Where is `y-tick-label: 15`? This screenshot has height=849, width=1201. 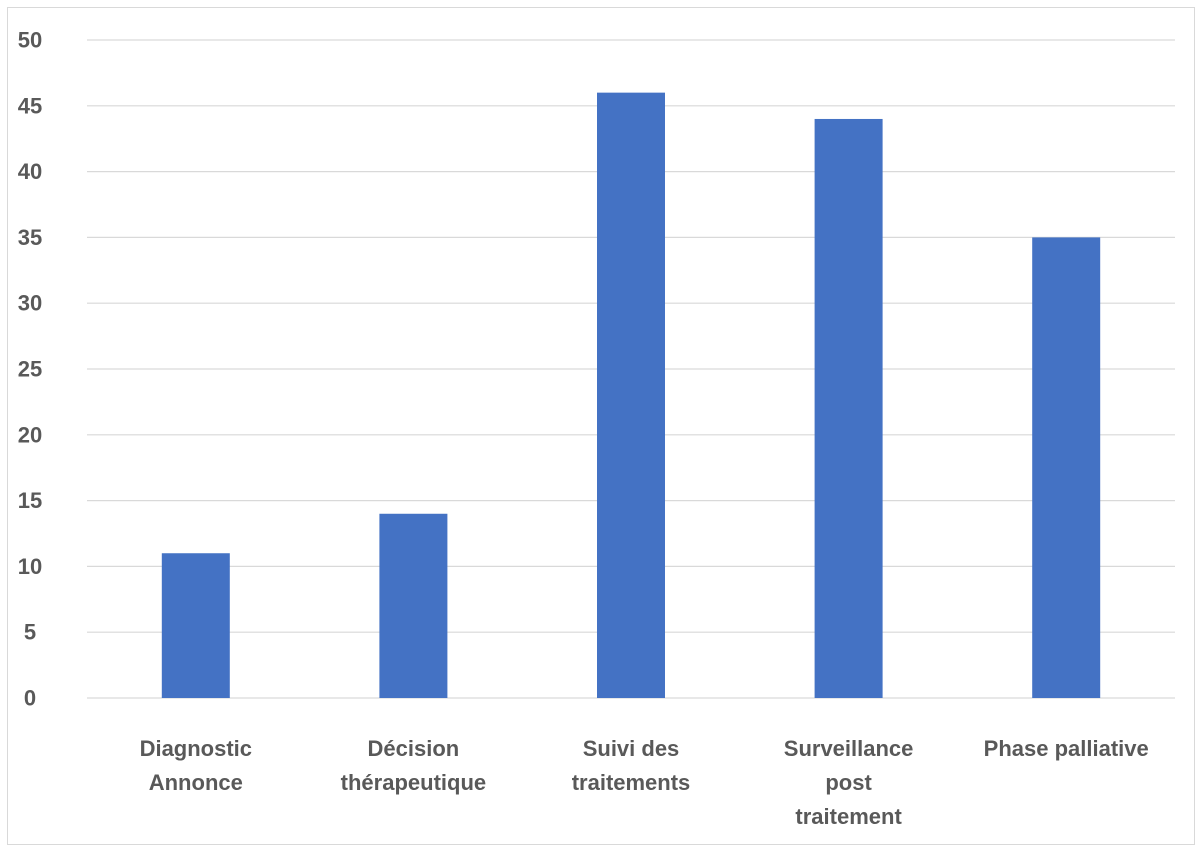 y-tick-label: 15 is located at coordinates (30, 500).